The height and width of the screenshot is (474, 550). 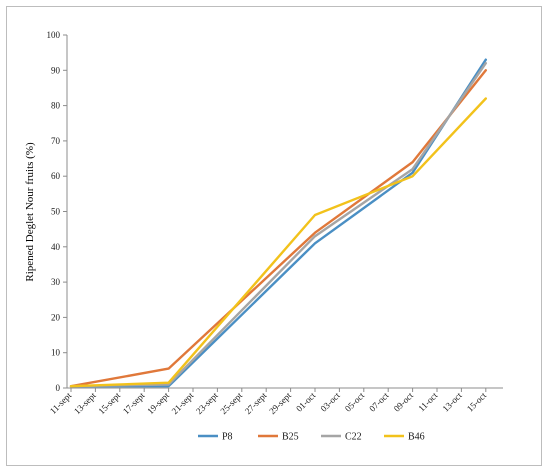 What do you see at coordinates (158, 403) in the screenshot?
I see `x-tick-label: 19-sept` at bounding box center [158, 403].